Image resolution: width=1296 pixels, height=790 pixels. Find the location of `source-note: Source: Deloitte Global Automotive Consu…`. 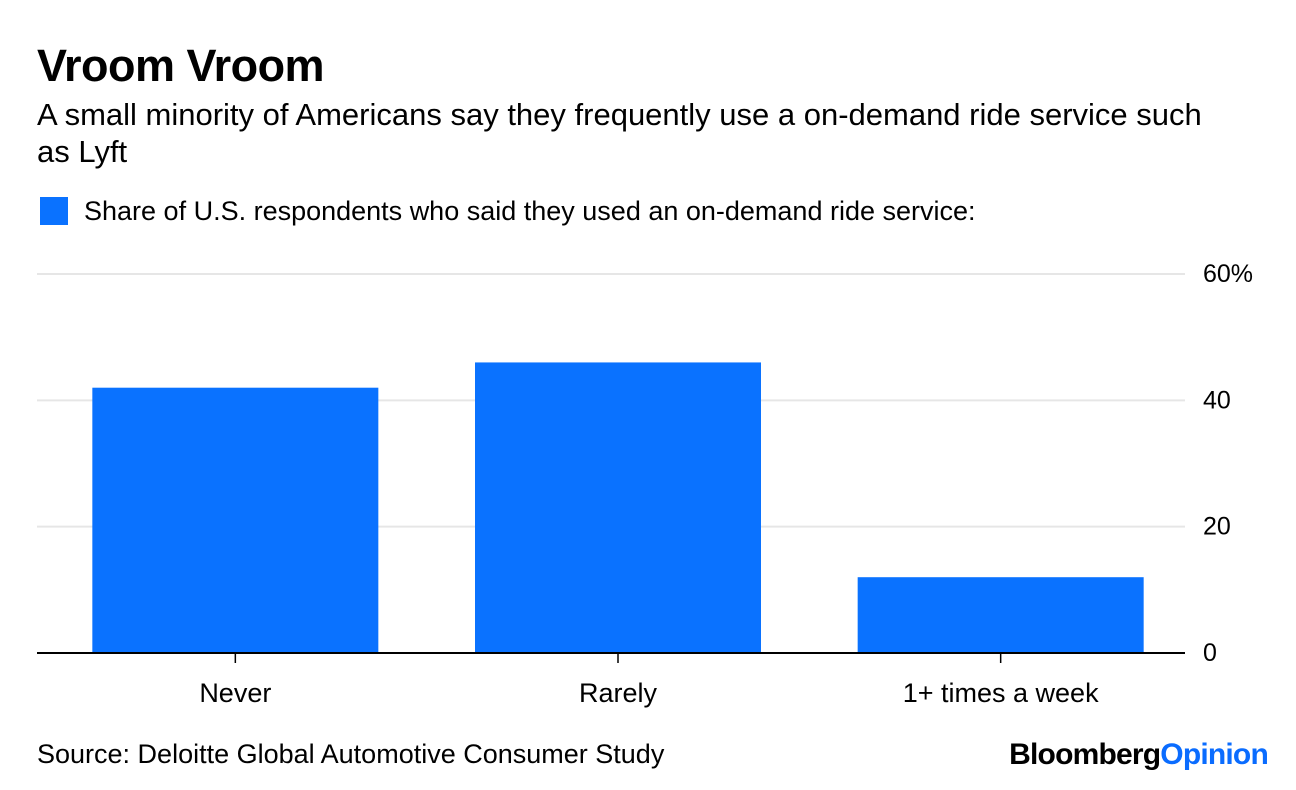

source-note: Source: Deloitte Global Automotive Consu… is located at coordinates (351, 754).